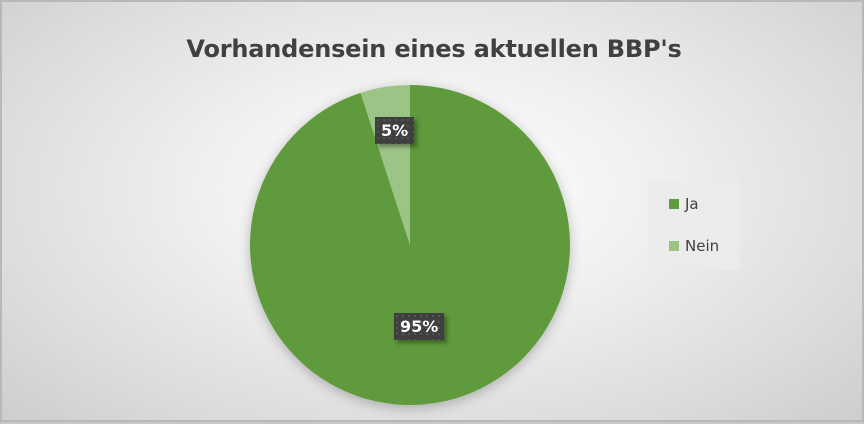 The image size is (864, 424). Describe the element at coordinates (419, 326) in the screenshot. I see `data-label-ja: 95%` at that location.